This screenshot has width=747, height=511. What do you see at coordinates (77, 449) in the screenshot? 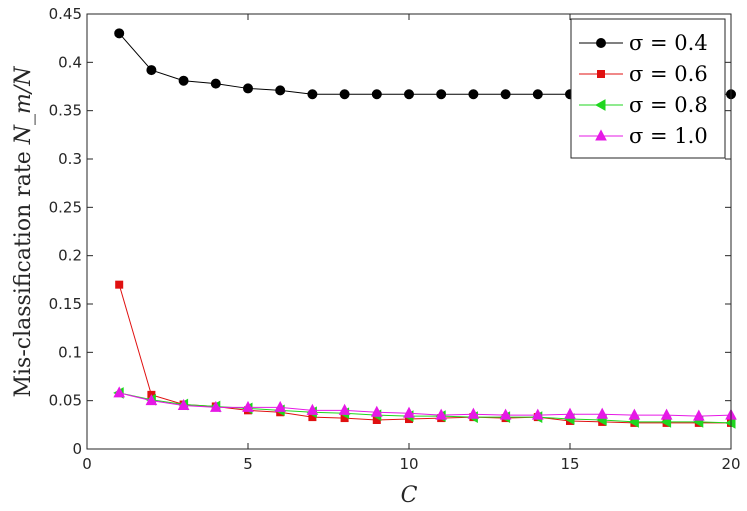
I see `y-tick-label: 0` at bounding box center [77, 449].